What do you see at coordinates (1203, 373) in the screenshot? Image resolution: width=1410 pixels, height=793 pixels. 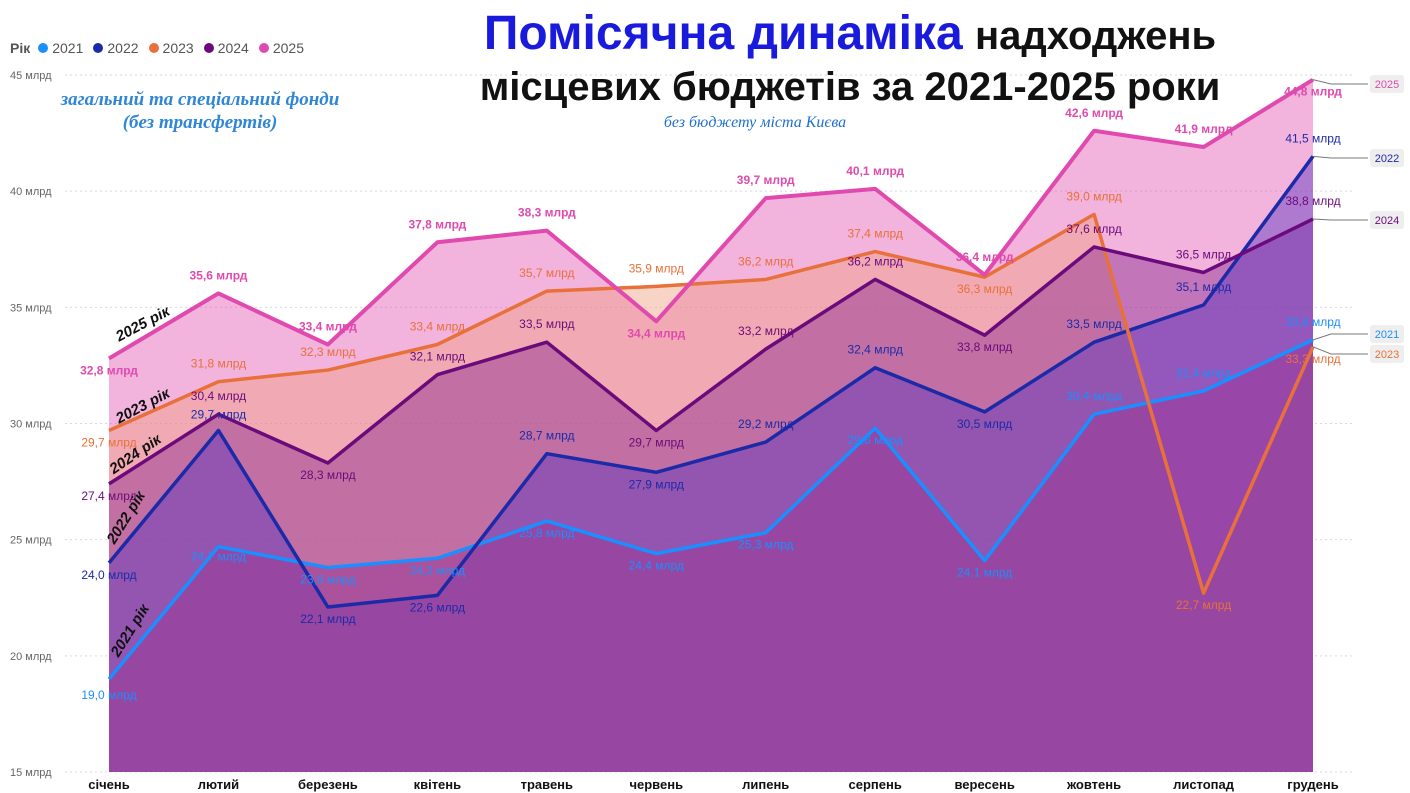 I see `data-label: 31,4 млрд` at bounding box center [1203, 373].